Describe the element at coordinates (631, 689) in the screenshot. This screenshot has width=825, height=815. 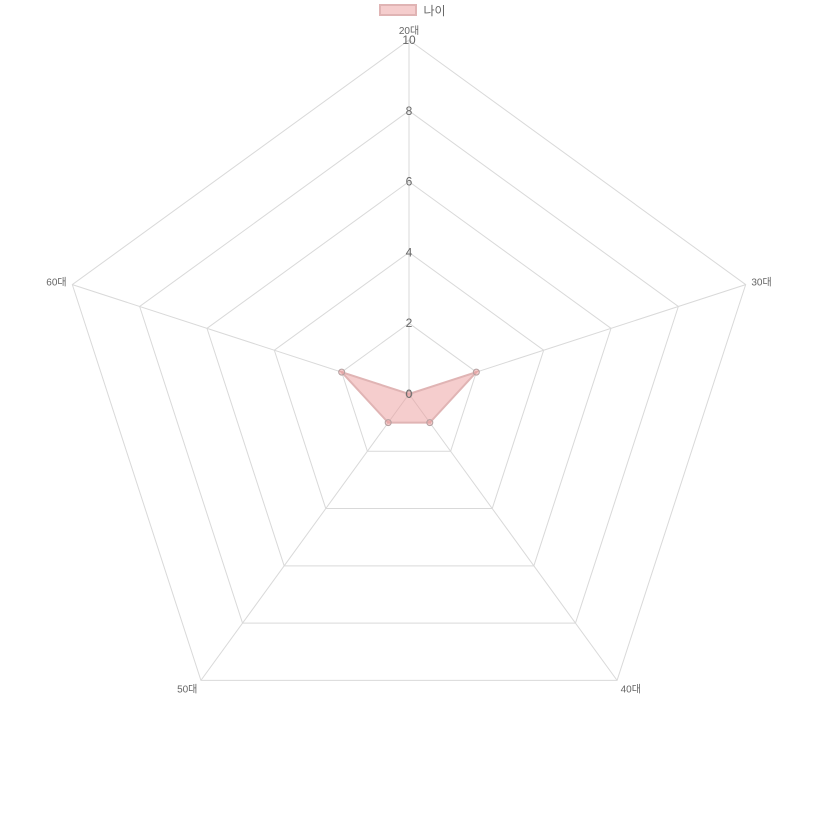
I see `category-label-2: 40대` at that location.